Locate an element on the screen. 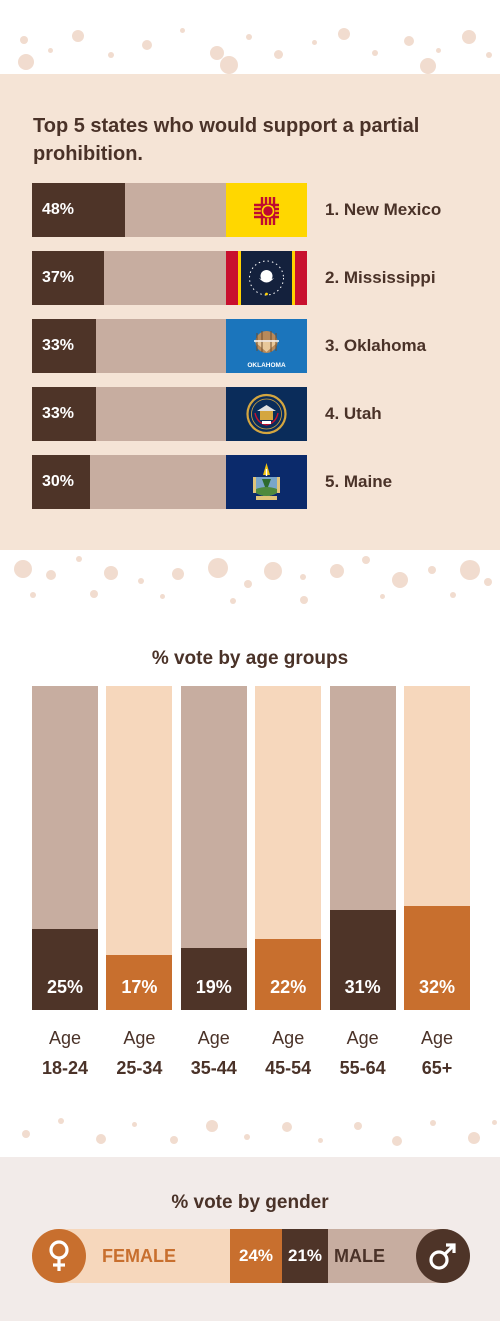 This screenshot has width=500, height=1321. age-range-label: 35-44 is located at coordinates (213, 1068).